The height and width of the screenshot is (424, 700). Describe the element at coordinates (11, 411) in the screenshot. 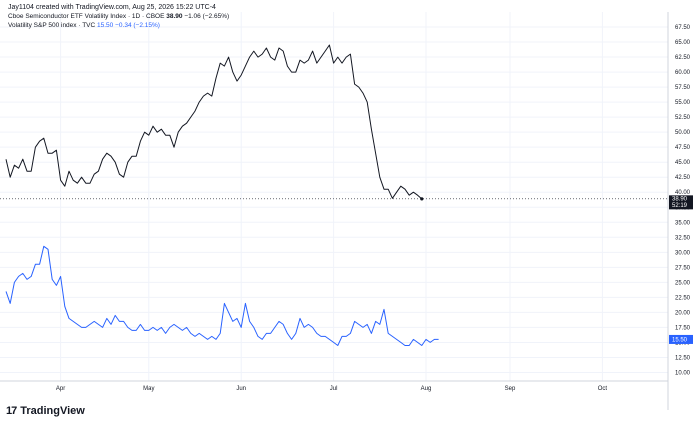

I see `tradingview-logo-icon: 17` at that location.